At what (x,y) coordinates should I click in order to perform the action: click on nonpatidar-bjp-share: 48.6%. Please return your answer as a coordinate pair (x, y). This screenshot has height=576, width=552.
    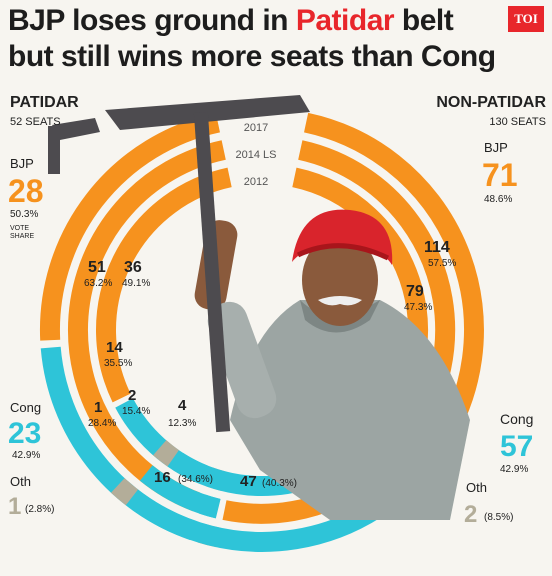
    Looking at the image, I should click on (498, 199).